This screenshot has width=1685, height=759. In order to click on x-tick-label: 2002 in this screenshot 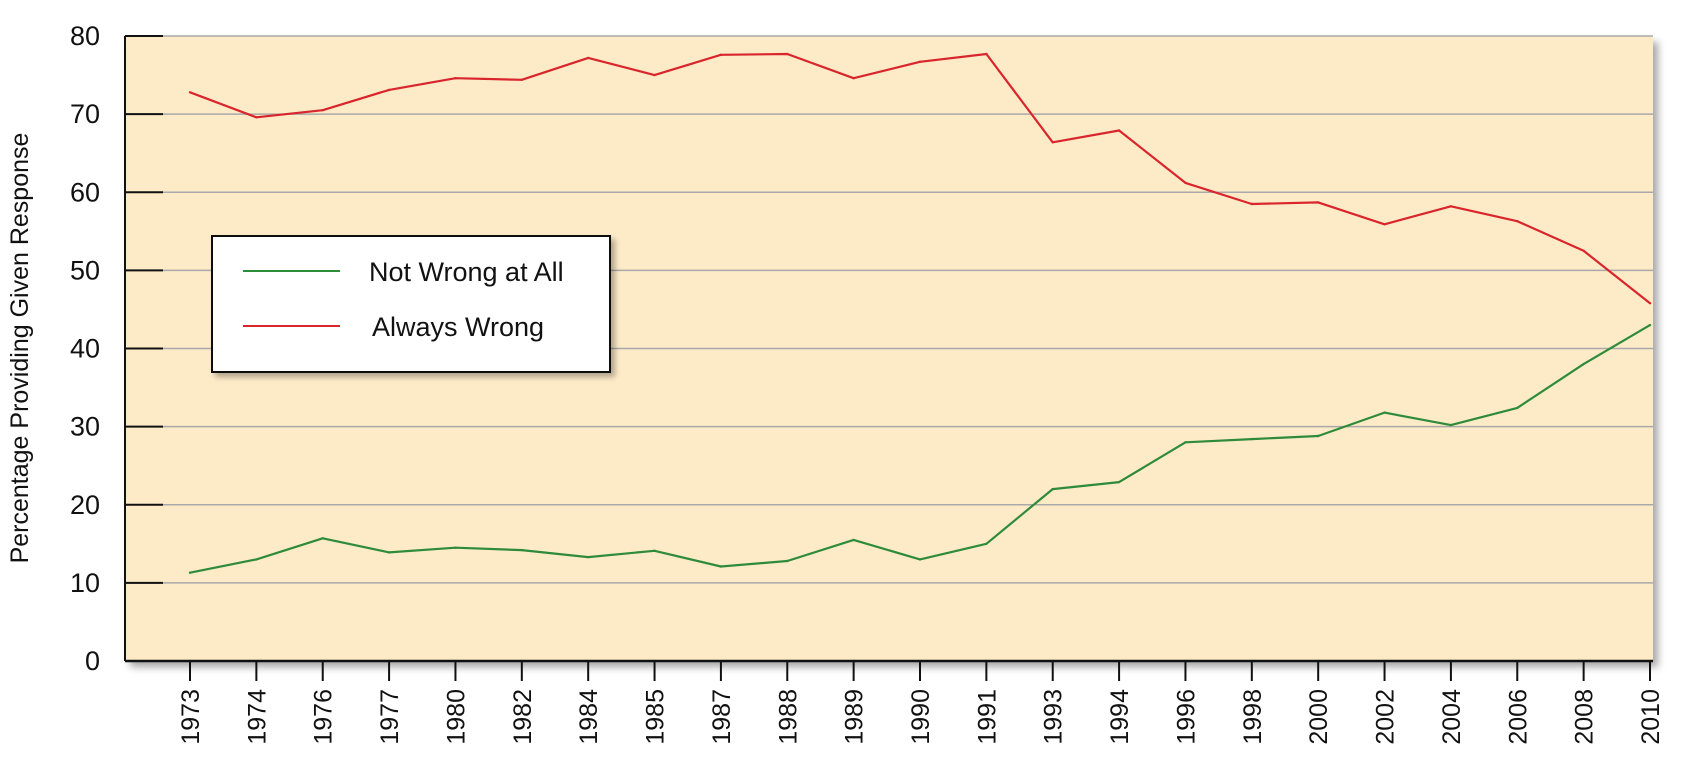, I will do `click(1386, 717)`.